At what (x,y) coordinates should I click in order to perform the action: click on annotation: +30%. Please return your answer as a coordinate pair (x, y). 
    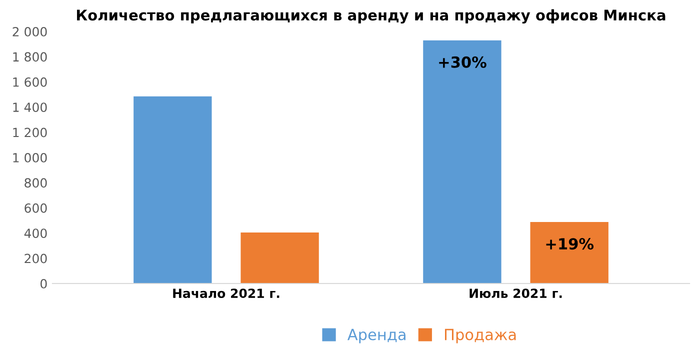
    Looking at the image, I should click on (462, 62).